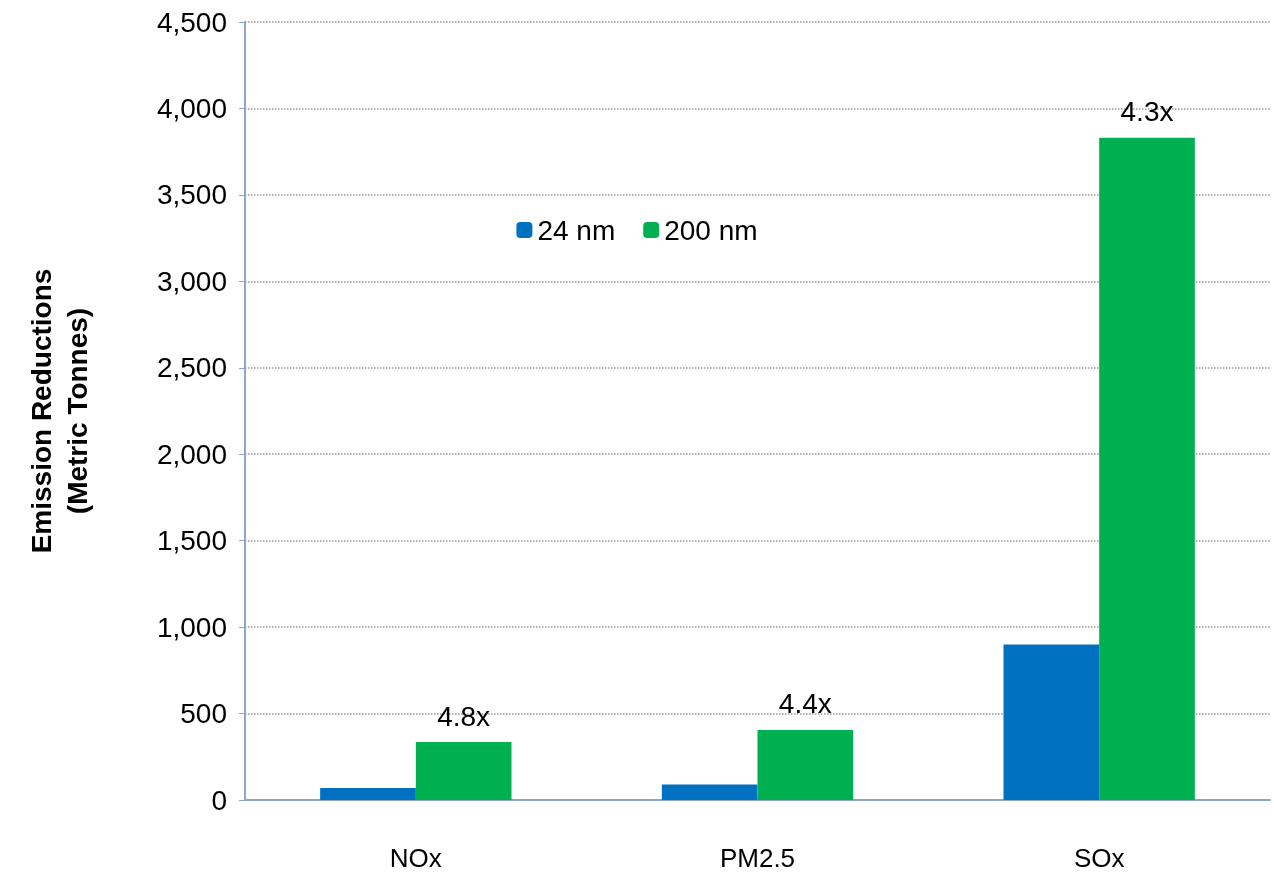 This screenshot has height=875, width=1274. I want to click on x-tick-label: NOx, so click(415, 858).